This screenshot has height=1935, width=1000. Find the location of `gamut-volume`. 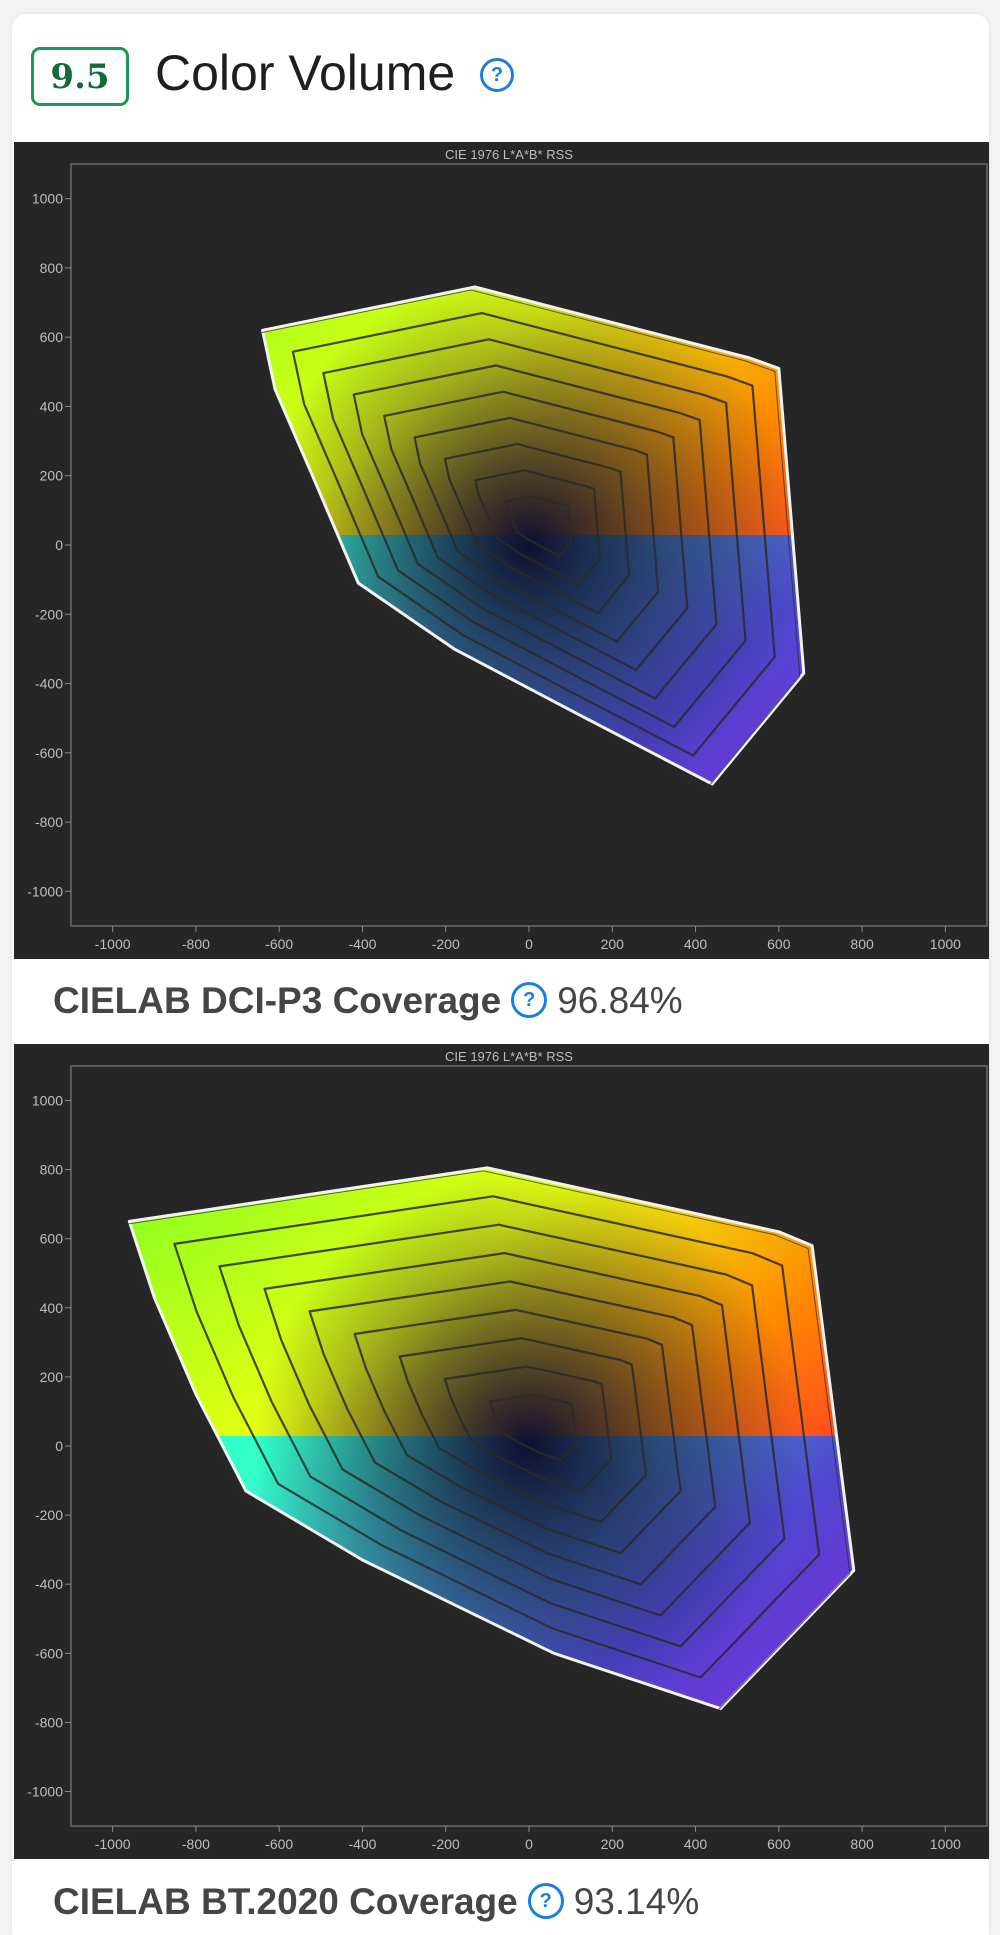

gamut-volume is located at coordinates (533, 535).